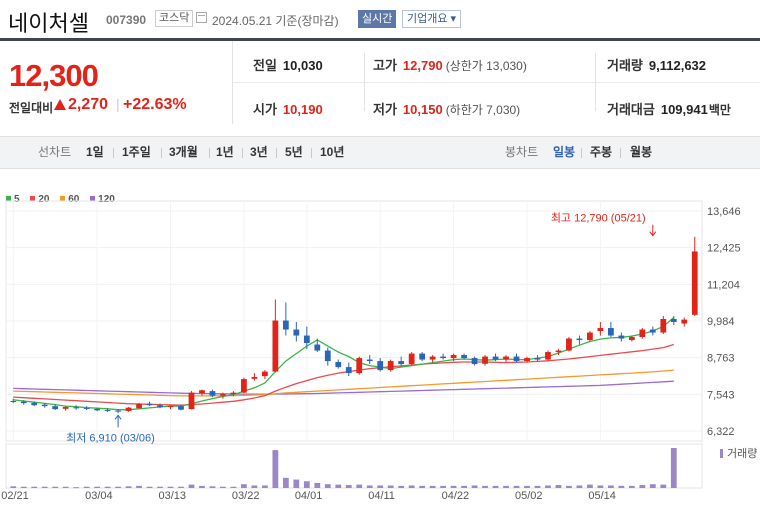 The height and width of the screenshot is (510, 760). I want to click on y-tick-label: 6,322, so click(721, 432).